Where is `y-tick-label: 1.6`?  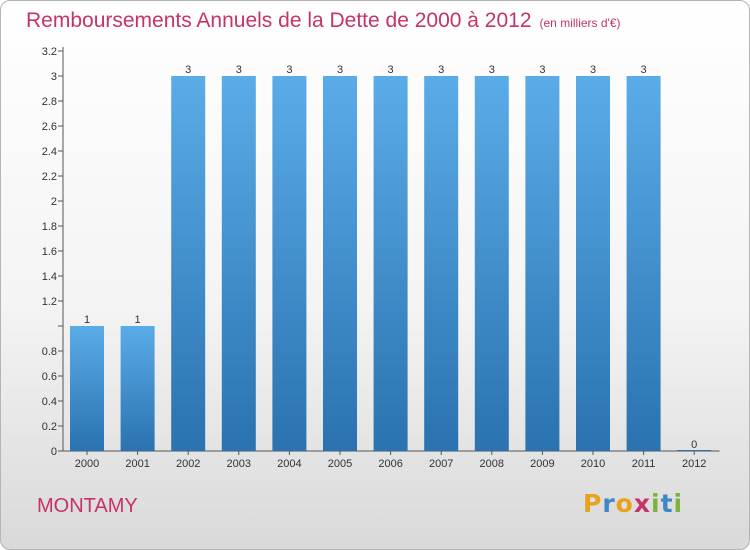 y-tick-label: 1.6 is located at coordinates (49, 252).